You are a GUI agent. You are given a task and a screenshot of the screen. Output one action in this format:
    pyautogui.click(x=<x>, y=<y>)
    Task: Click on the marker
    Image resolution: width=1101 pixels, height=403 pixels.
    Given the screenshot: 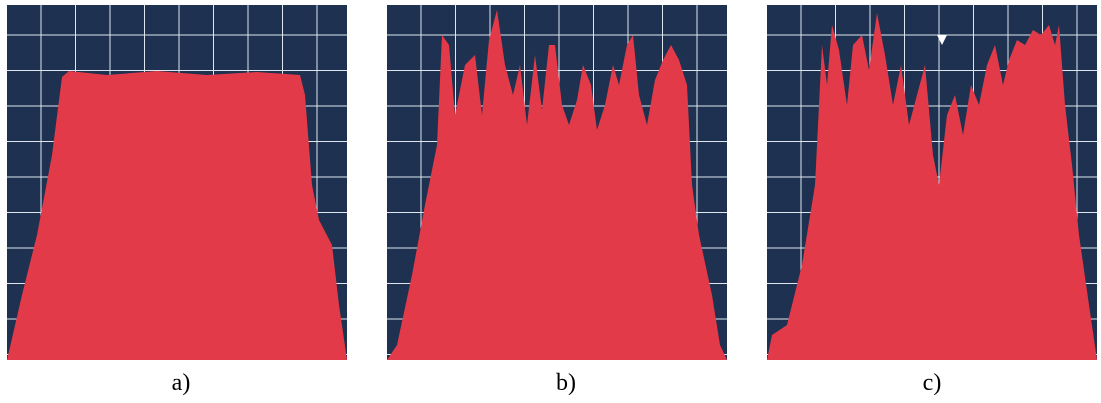 What is the action you would take?
    pyautogui.click(x=942, y=40)
    